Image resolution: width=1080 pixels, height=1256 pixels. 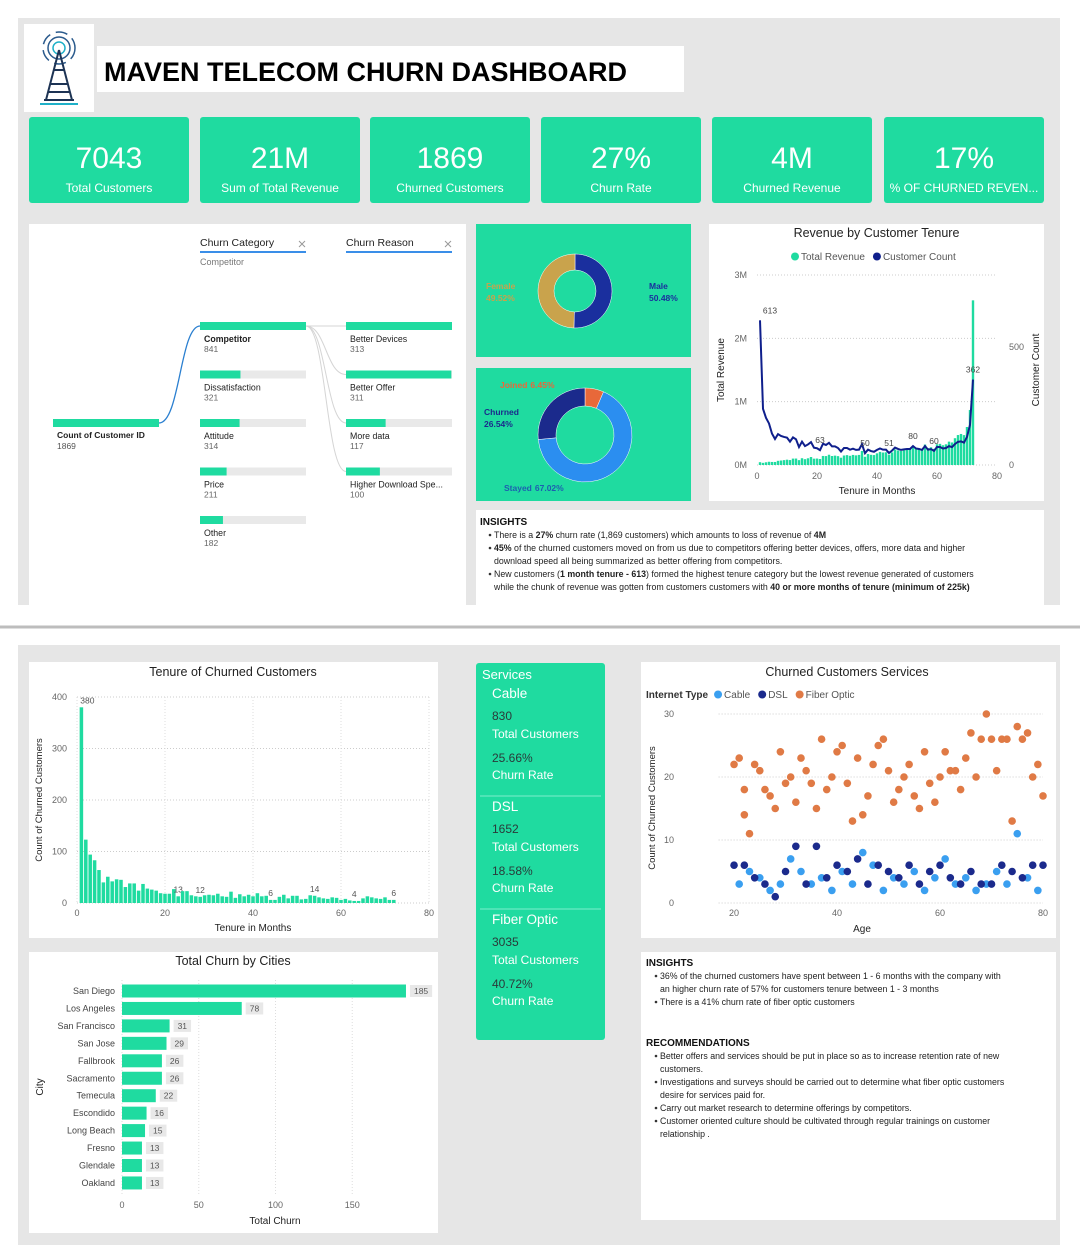 What do you see at coordinates (503, 548) in the screenshot?
I see `text-run: 45%` at bounding box center [503, 548].